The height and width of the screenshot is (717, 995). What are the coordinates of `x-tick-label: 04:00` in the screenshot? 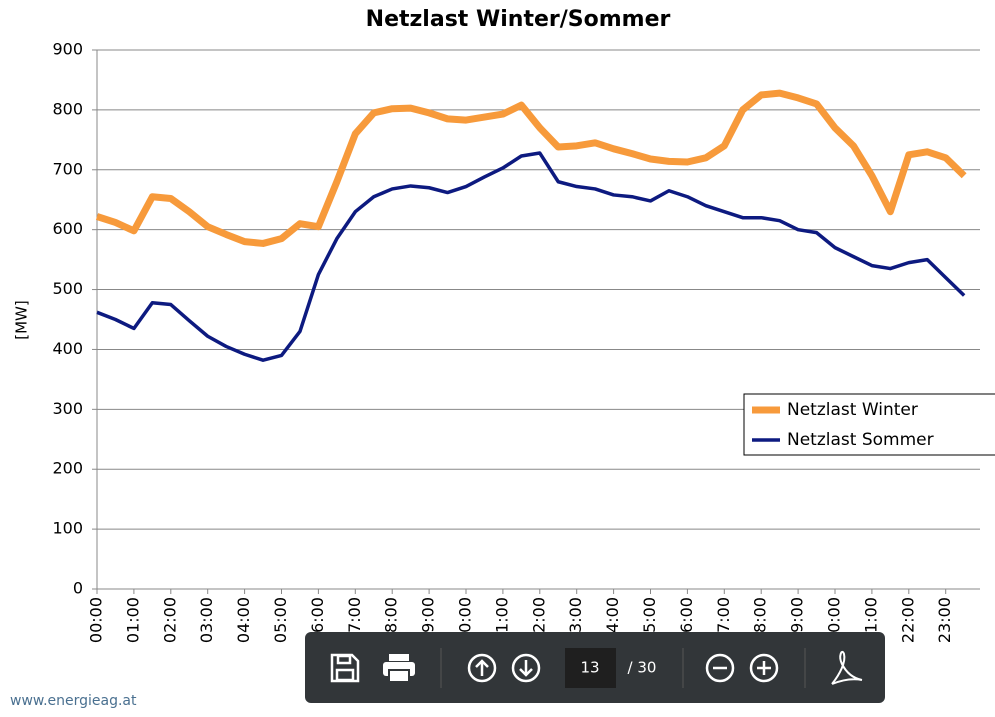 It's located at (243, 620).